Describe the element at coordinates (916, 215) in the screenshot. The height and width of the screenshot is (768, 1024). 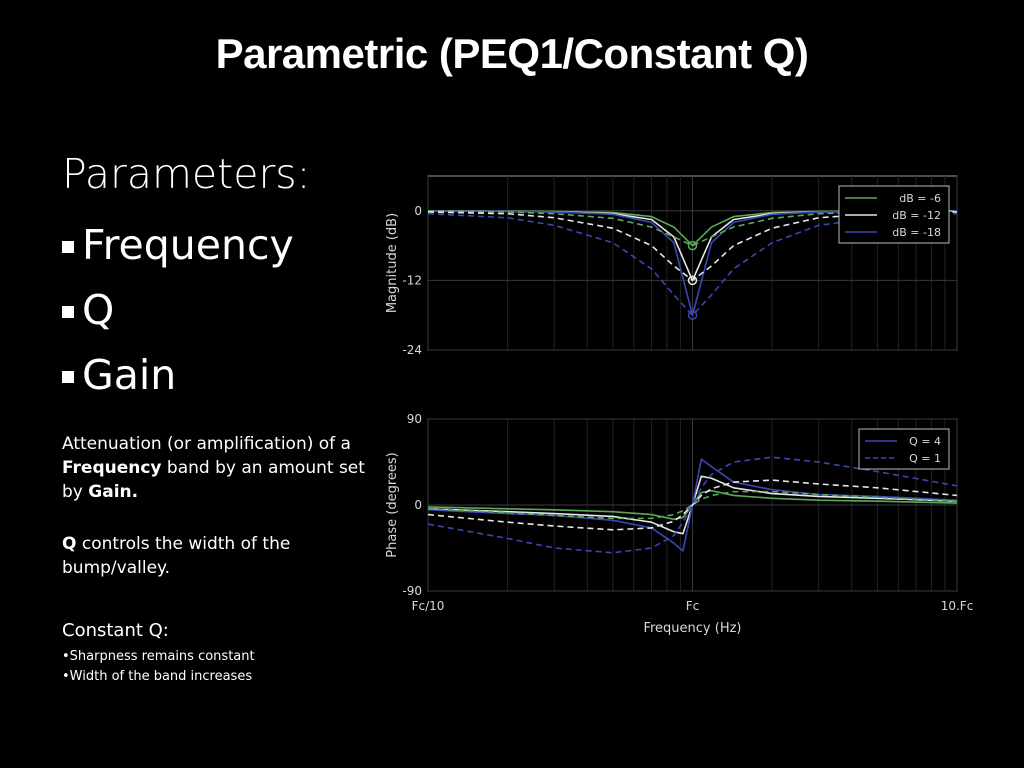
I see `legend-label: dB = -12` at that location.